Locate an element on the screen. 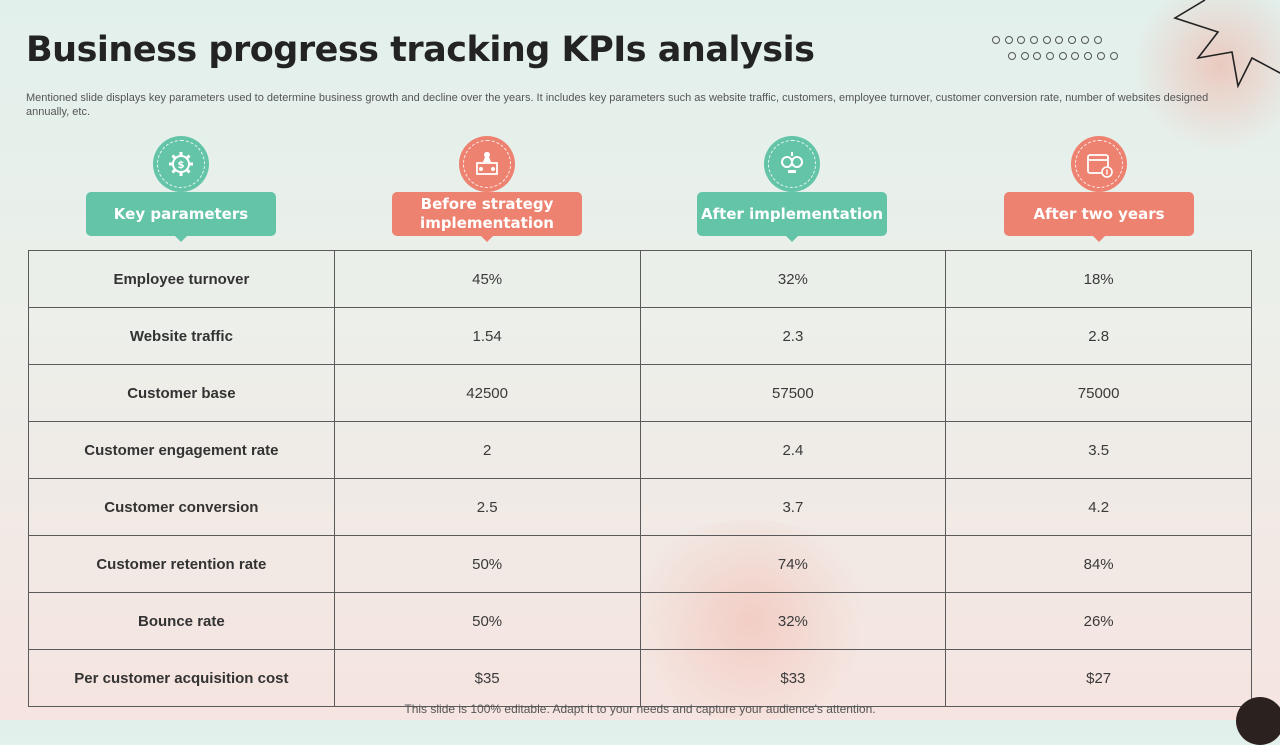  two-years-cell: 75000 is located at coordinates (1098, 393).